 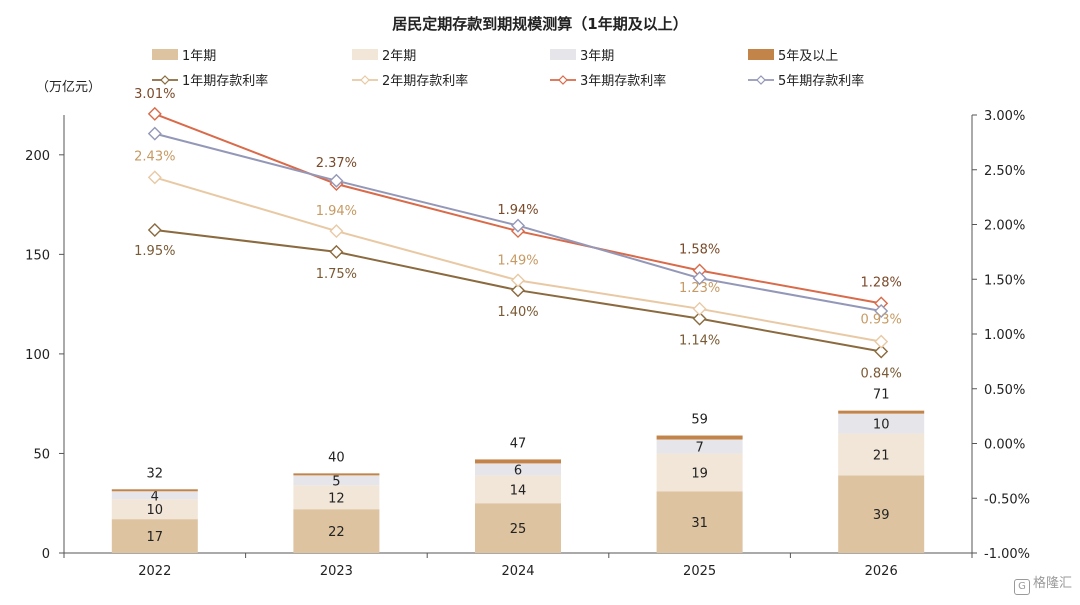 I want to click on left-tick-label: 100, so click(x=37, y=355).